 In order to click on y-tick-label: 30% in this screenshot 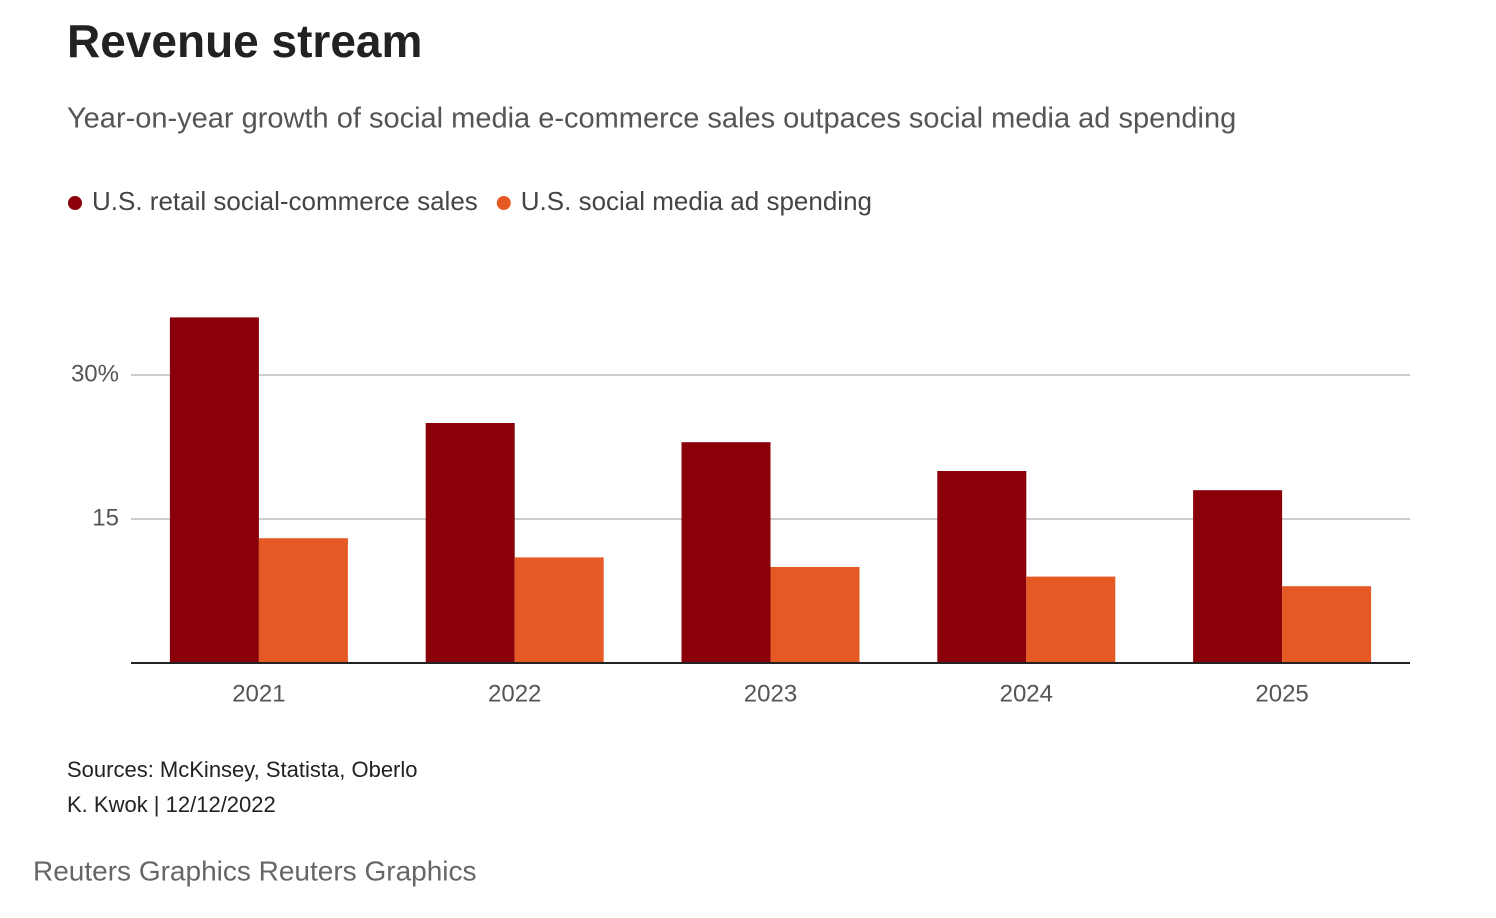, I will do `click(95, 373)`.